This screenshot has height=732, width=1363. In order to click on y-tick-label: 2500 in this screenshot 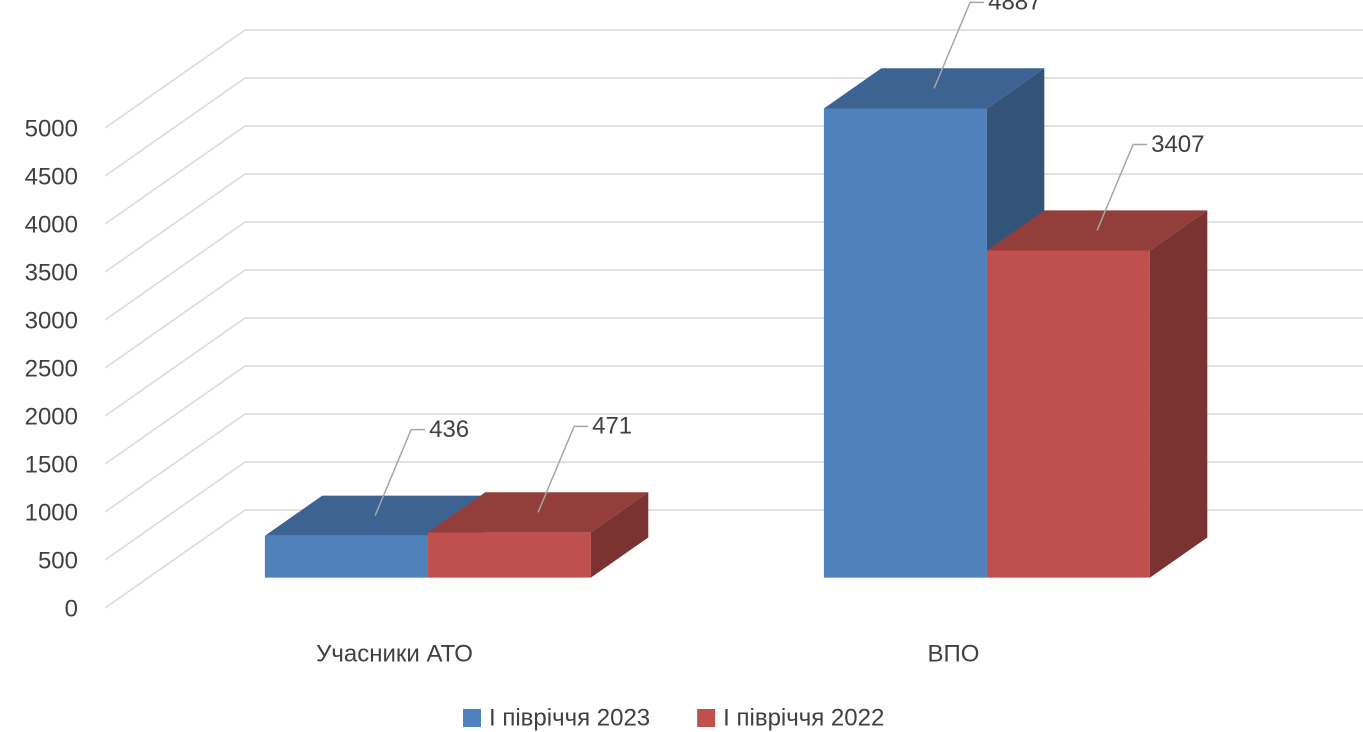, I will do `click(51, 368)`.